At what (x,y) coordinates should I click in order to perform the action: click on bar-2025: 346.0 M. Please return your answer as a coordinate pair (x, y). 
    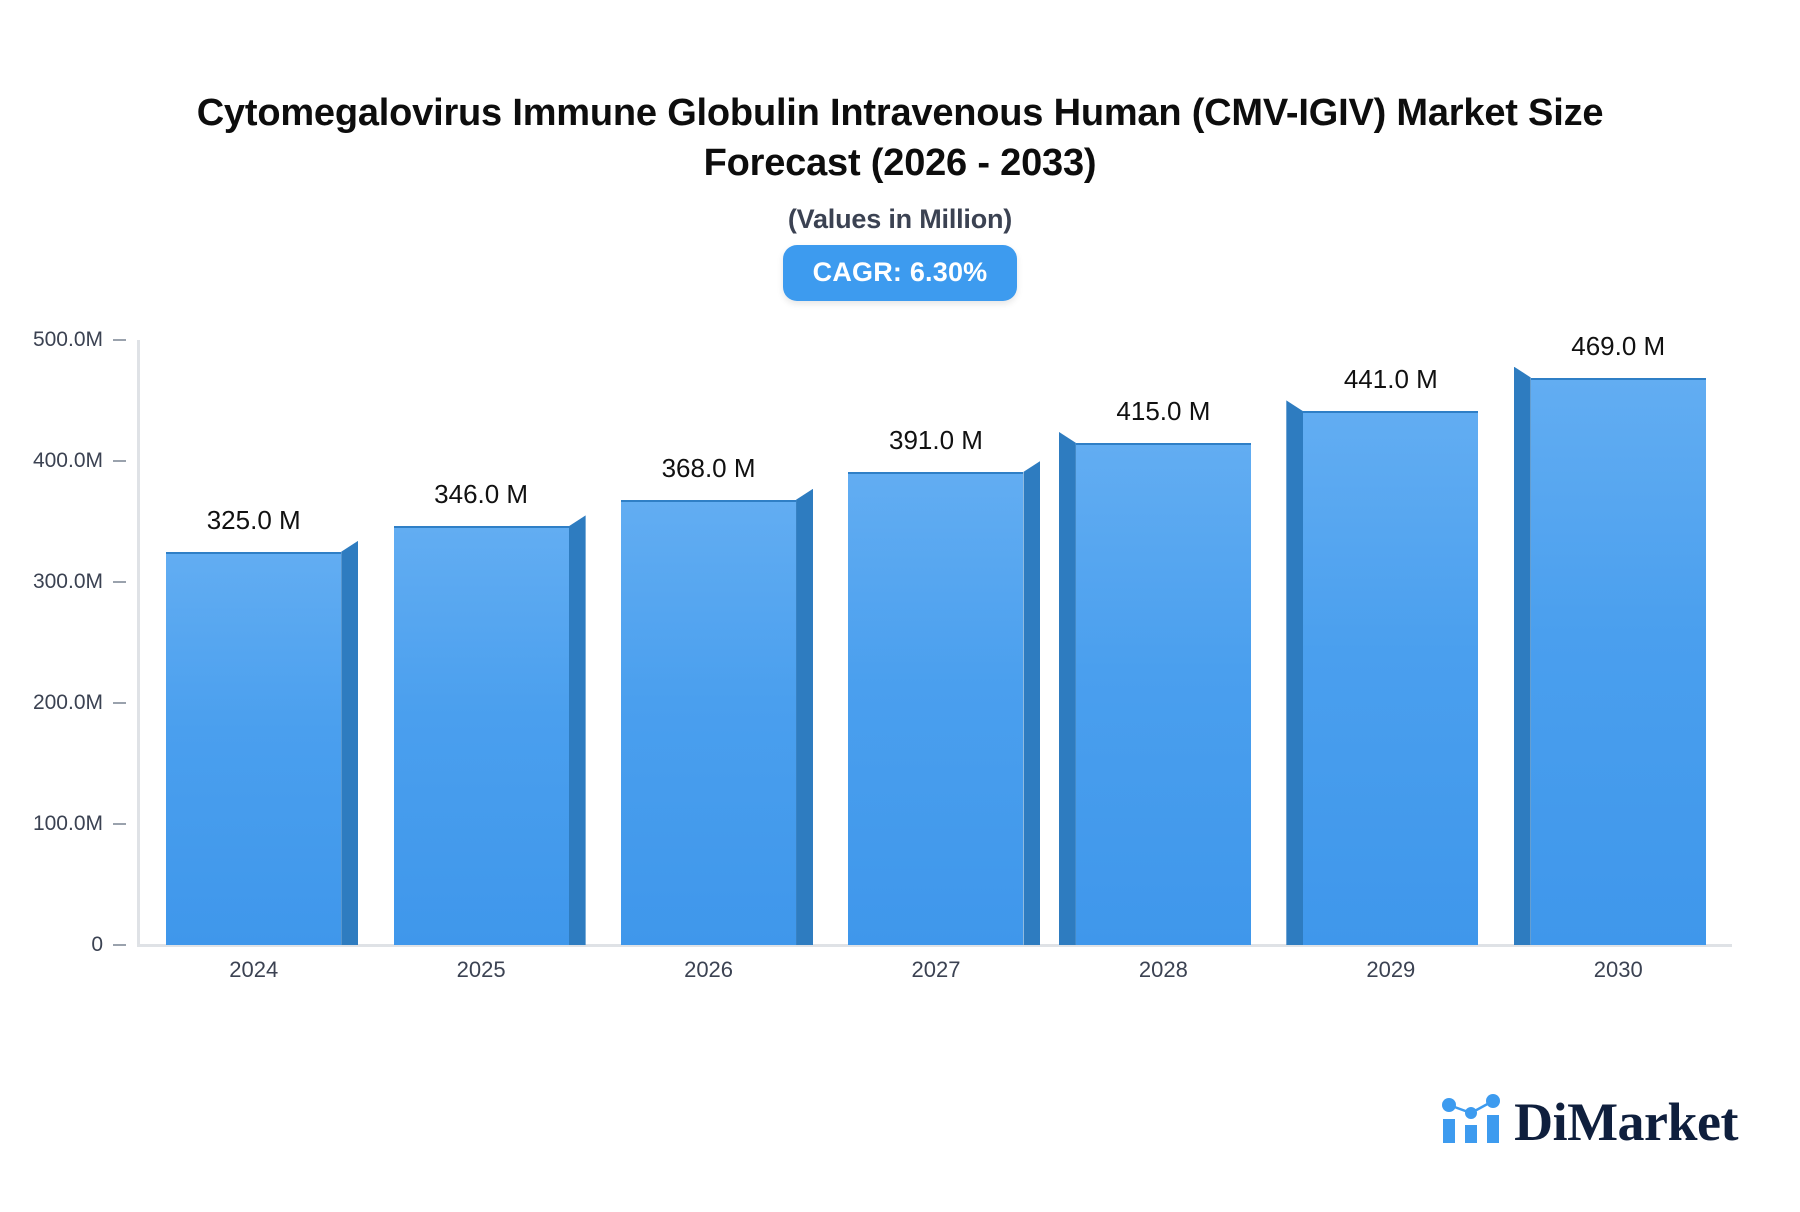
    Looking at the image, I should click on (489, 712).